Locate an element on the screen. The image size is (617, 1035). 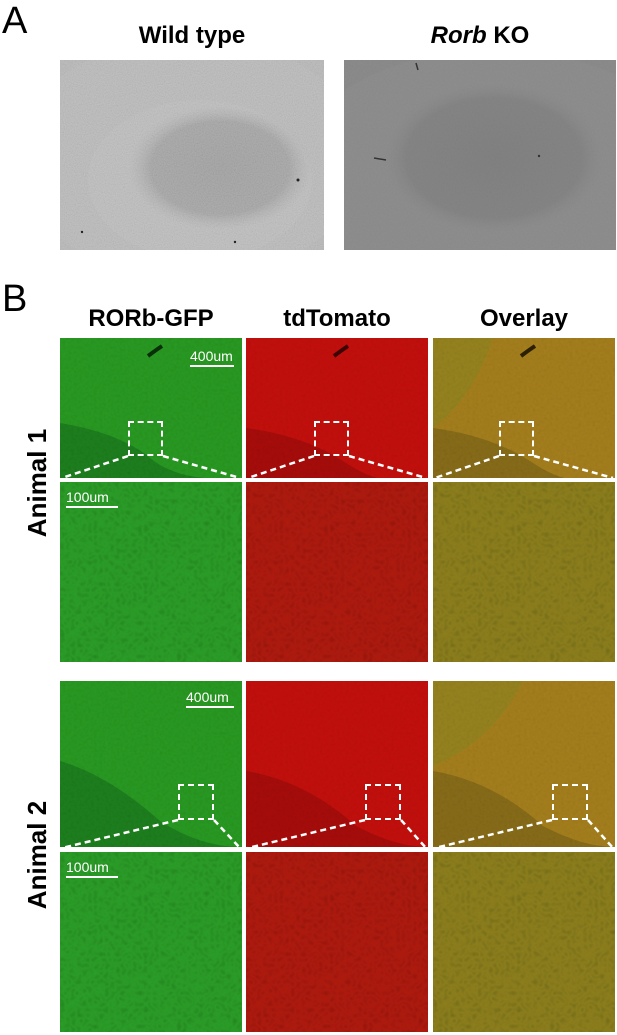
row-label-animal-1: Animal 1 is located at coordinates (37, 483).